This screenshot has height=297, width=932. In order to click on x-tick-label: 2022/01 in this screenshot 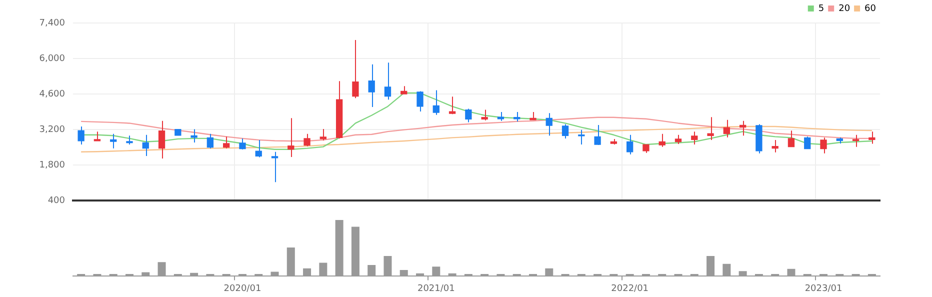, I will do `click(630, 289)`.